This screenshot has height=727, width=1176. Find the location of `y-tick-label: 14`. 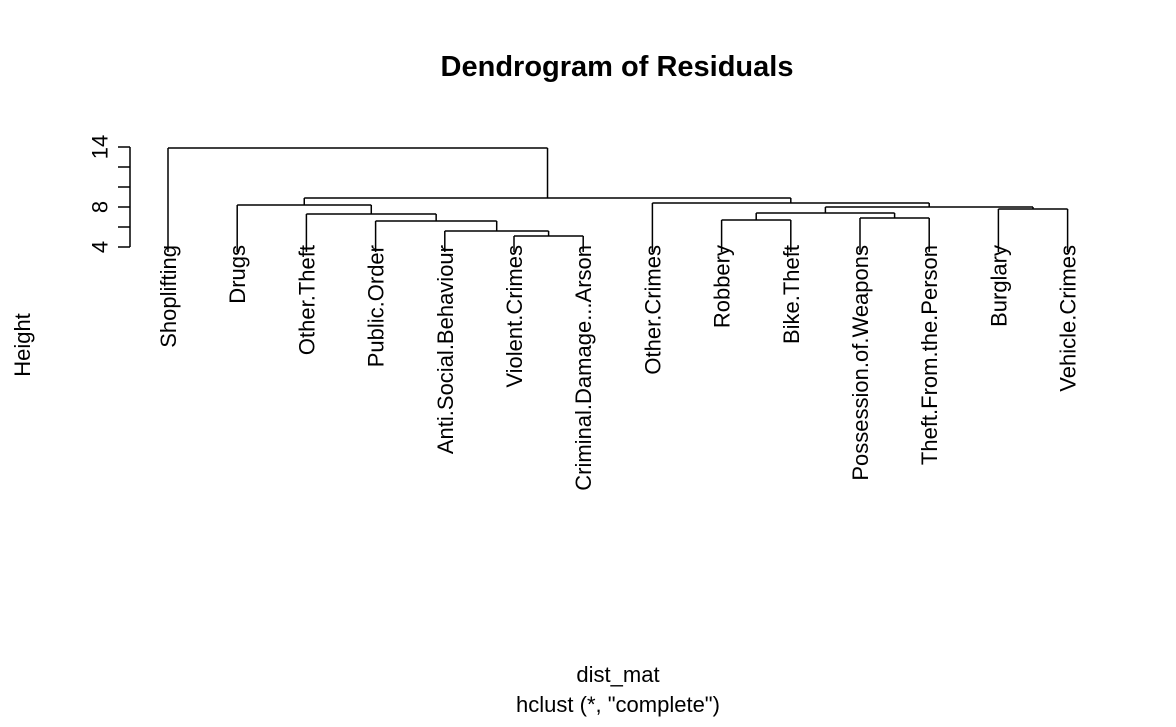

y-tick-label: 14 is located at coordinates (100, 147).